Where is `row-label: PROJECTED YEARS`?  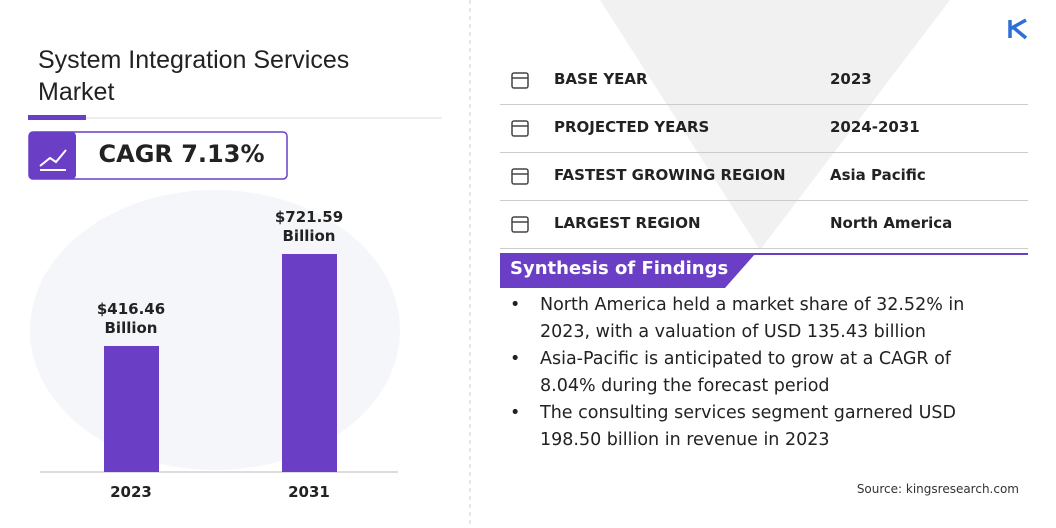
row-label: PROJECTED YEARS is located at coordinates (632, 127).